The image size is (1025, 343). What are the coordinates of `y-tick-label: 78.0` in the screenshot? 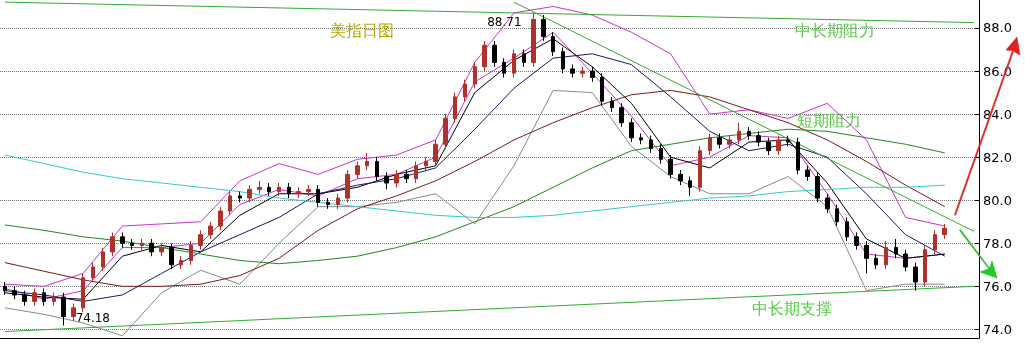 It's located at (997, 243).